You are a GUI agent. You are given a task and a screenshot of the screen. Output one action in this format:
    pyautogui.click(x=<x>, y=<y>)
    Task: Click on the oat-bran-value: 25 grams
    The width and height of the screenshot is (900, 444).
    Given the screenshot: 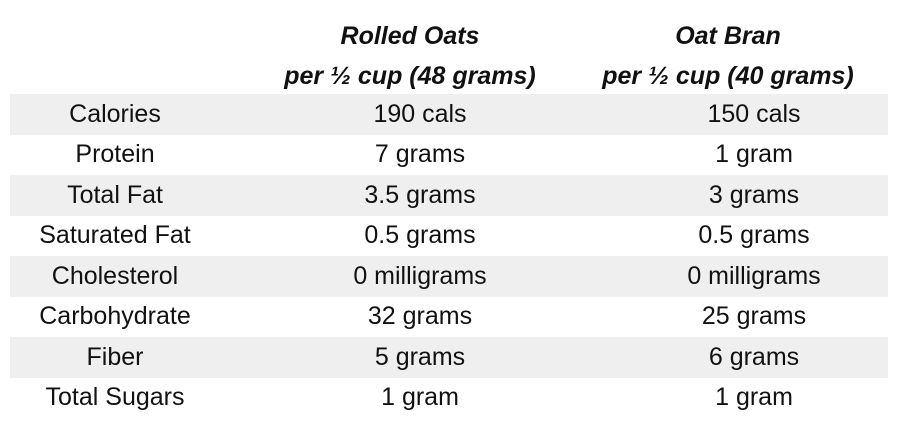 What is the action you would take?
    pyautogui.click(x=754, y=316)
    